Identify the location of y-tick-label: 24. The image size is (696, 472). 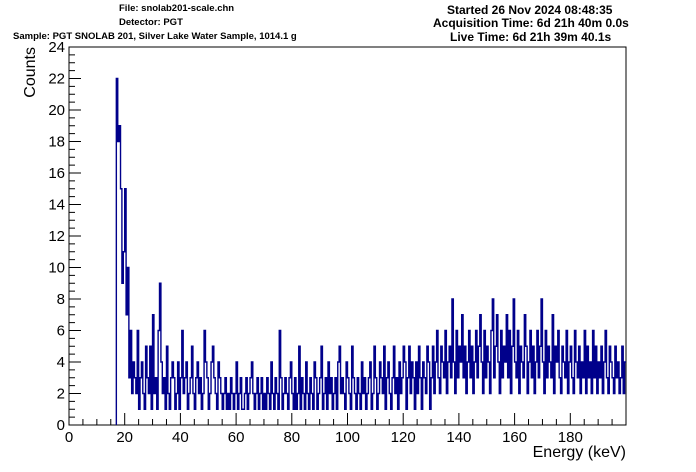
(56, 47).